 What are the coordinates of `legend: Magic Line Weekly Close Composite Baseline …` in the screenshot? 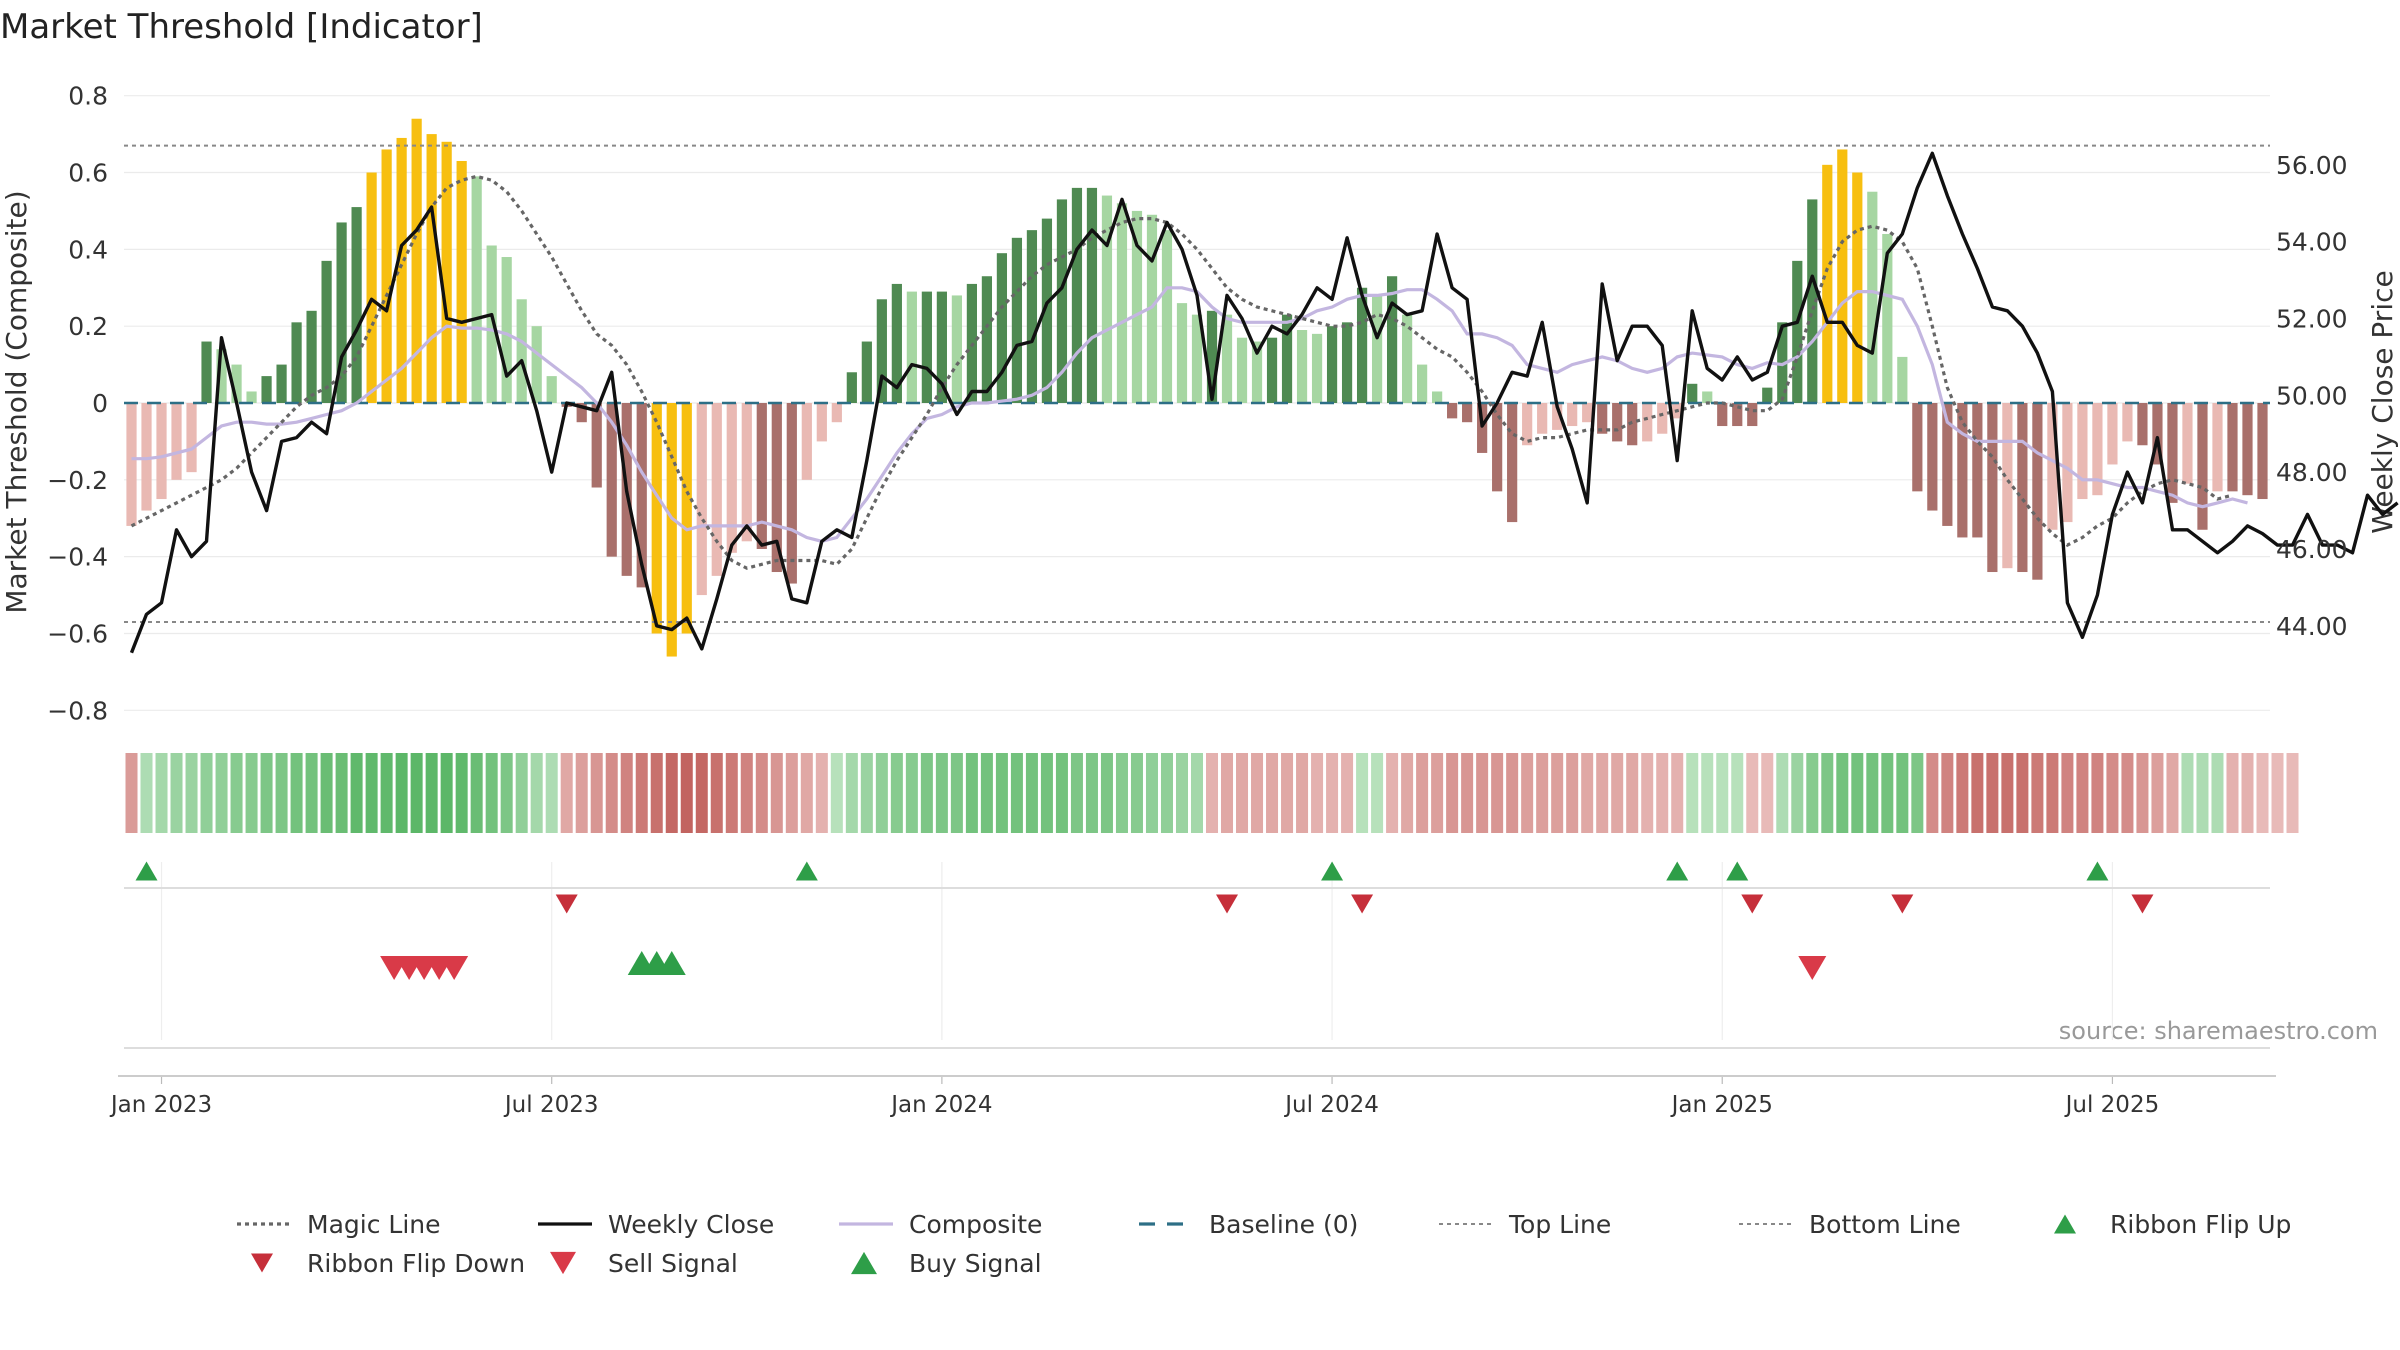 It's located at (1264, 1244).